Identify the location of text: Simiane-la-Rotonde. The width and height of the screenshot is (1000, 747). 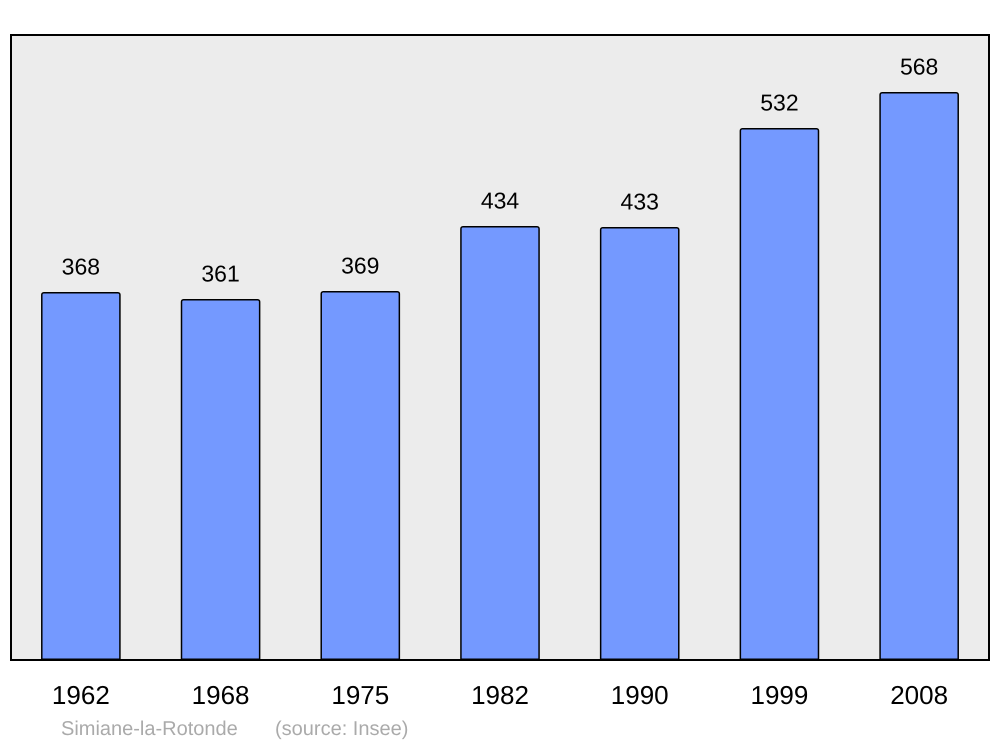
(149, 729).